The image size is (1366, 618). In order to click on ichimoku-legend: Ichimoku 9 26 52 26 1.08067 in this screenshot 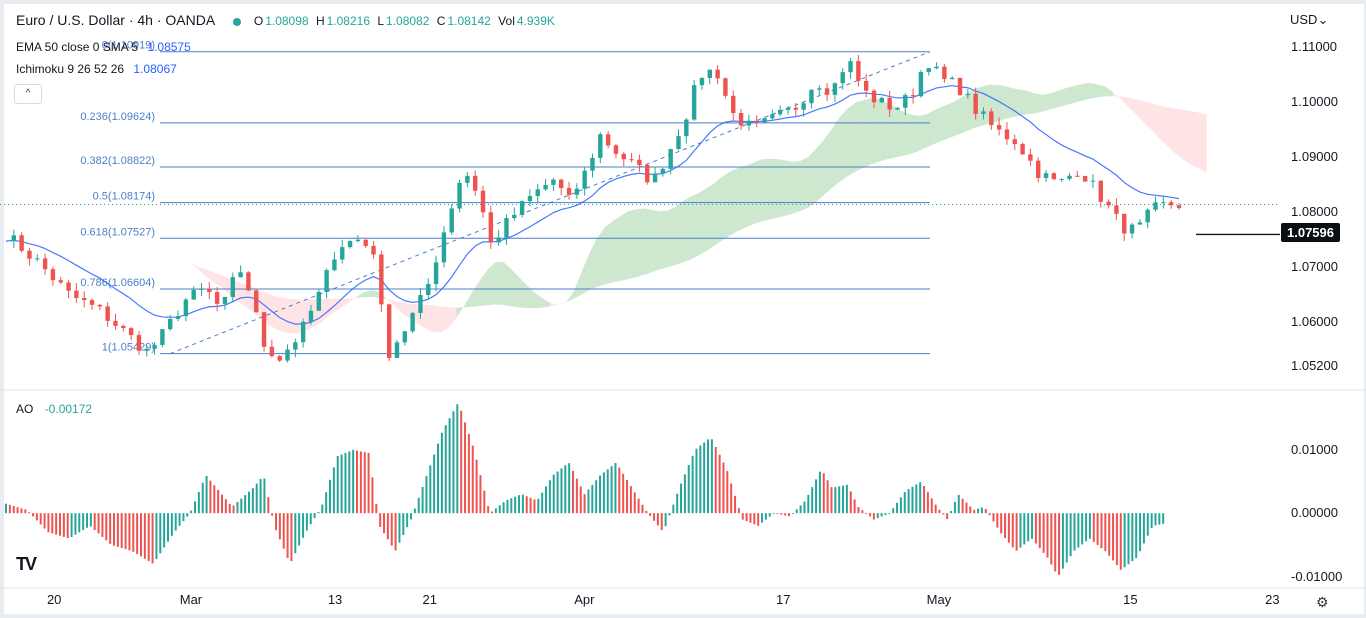, I will do `click(96, 69)`.